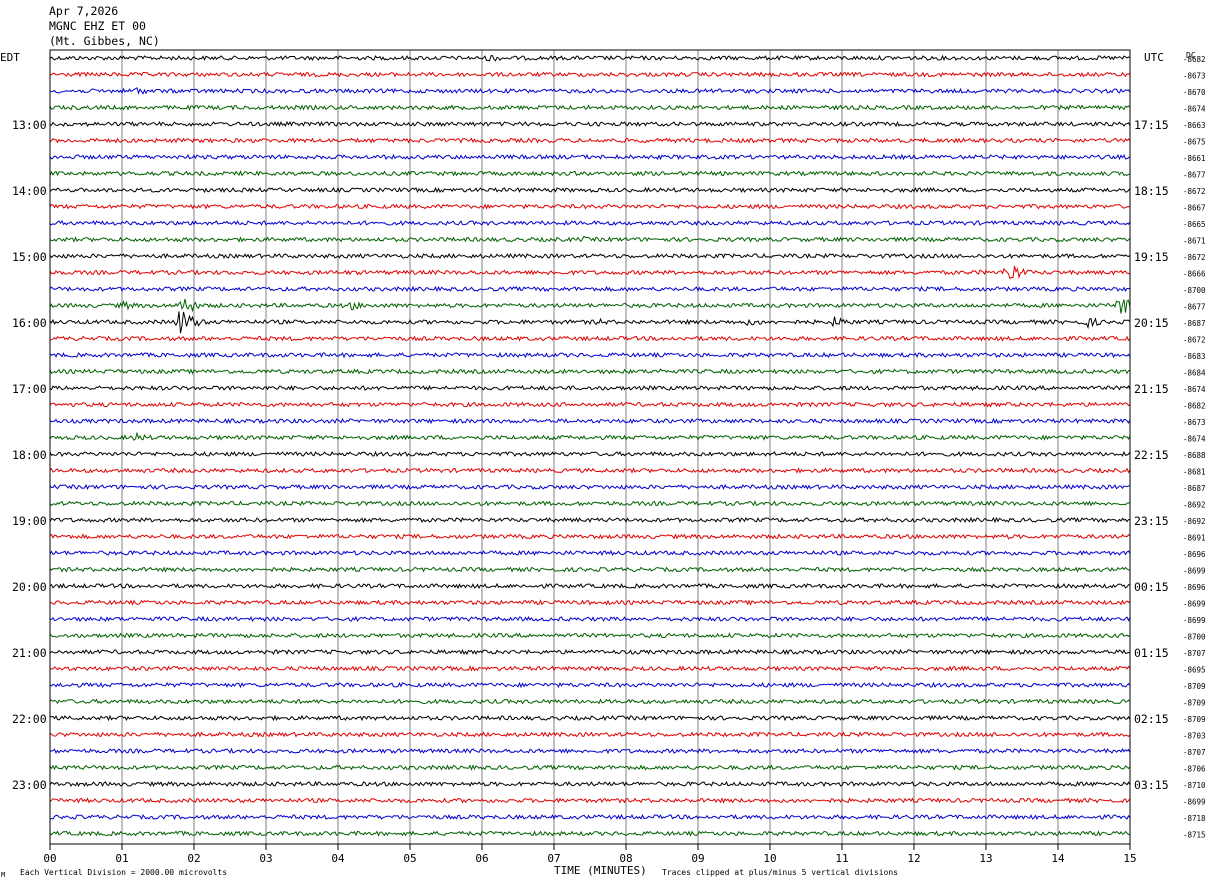 The height and width of the screenshot is (886, 1210). What do you see at coordinates (1194, 736) in the screenshot?
I see `dc-offset-label: -8703` at bounding box center [1194, 736].